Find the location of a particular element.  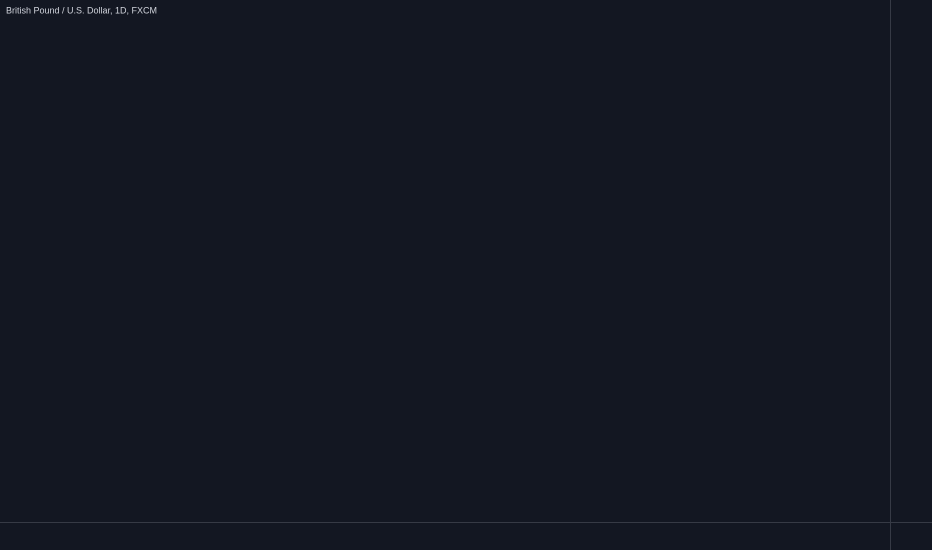

symbol-title: British Pound / U.S. Dollar, 1D, FXCM is located at coordinates (81, 10).